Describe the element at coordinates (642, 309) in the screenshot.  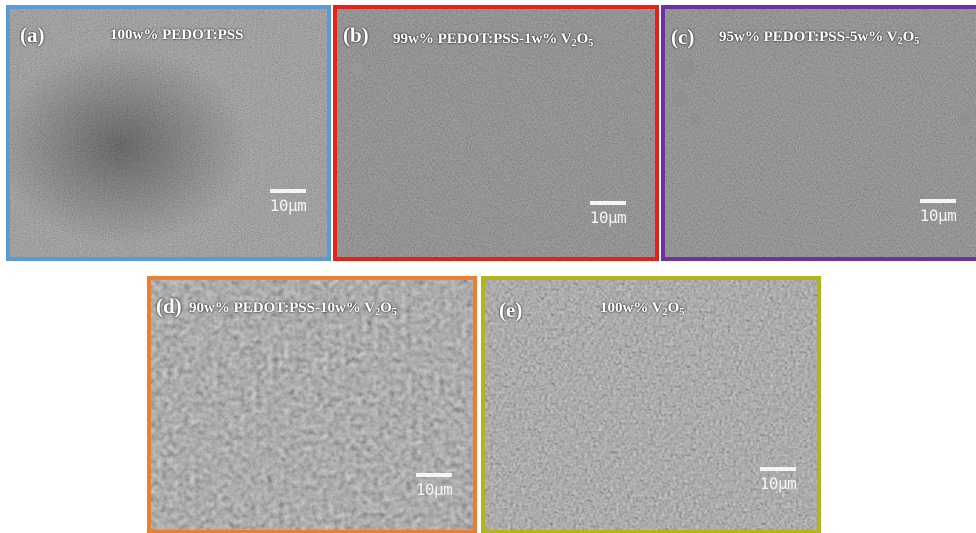
I see `panel-title-e: 100w% V2O5` at that location.